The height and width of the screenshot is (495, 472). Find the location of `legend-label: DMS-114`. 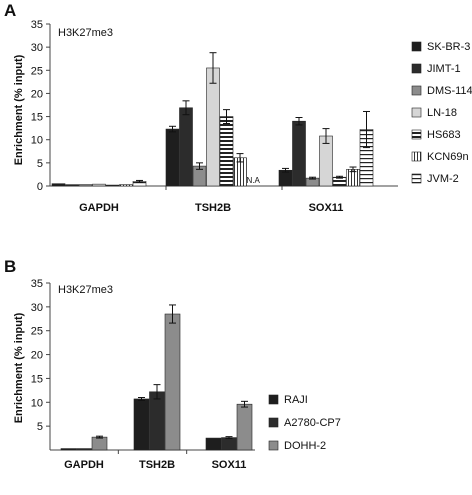

legend-label: DMS-114 is located at coordinates (449, 91).